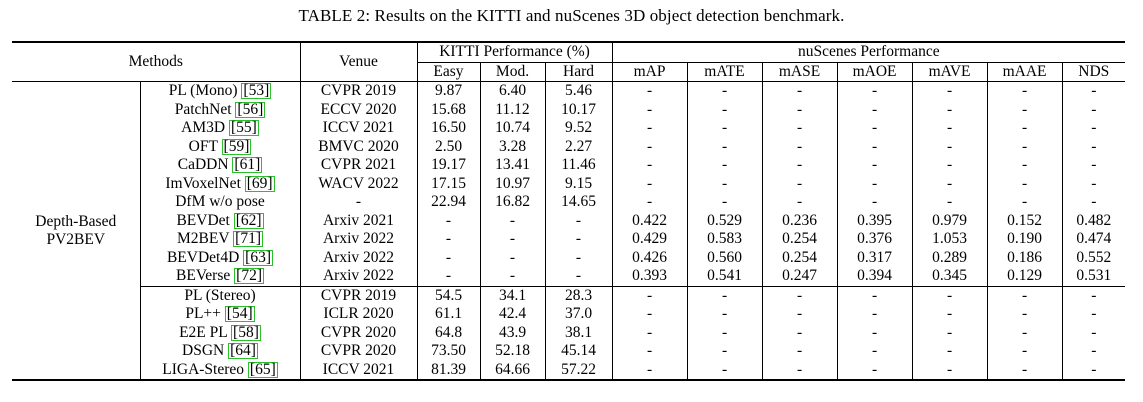  I want to click on citation-link: [65], so click(262, 369).